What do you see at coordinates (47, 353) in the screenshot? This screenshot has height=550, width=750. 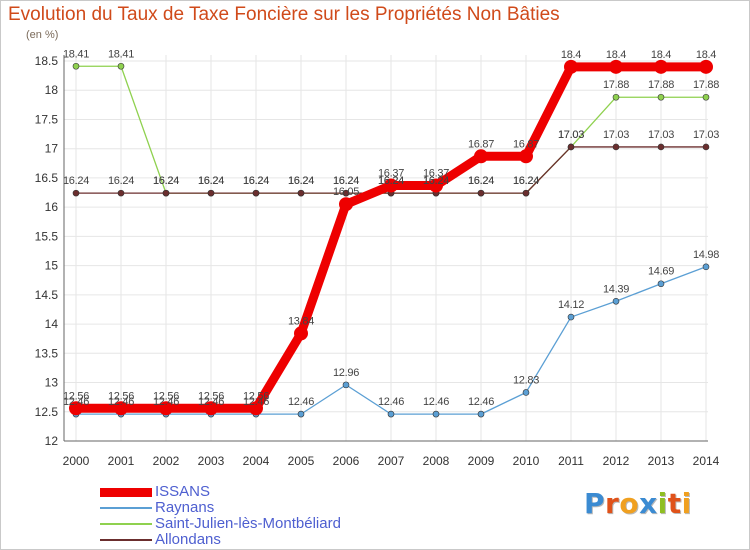 I see `y-tick-label: 13.5` at bounding box center [47, 353].